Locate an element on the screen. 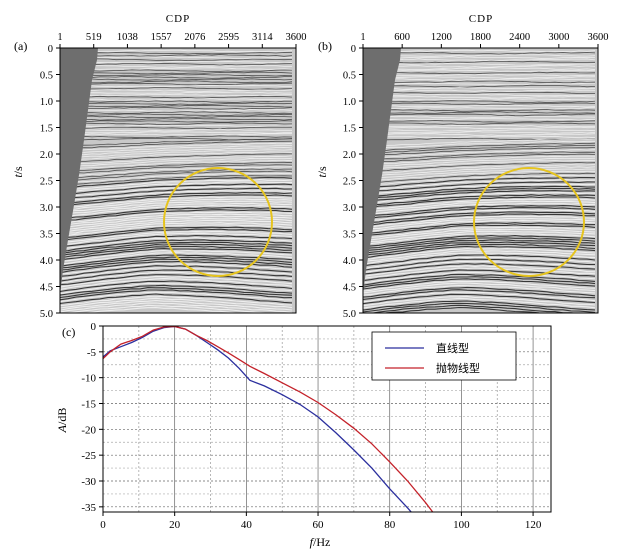  panel-b-label: (b) is located at coordinates (325, 46).